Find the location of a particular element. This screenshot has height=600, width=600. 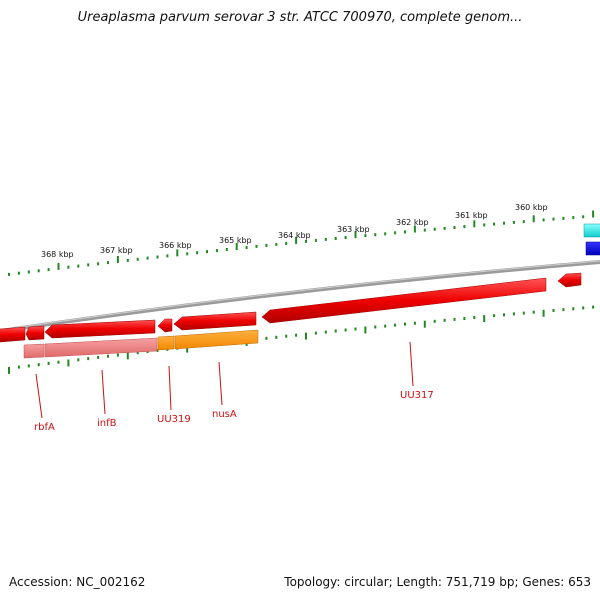

label-leaders is located at coordinates (224, 380).